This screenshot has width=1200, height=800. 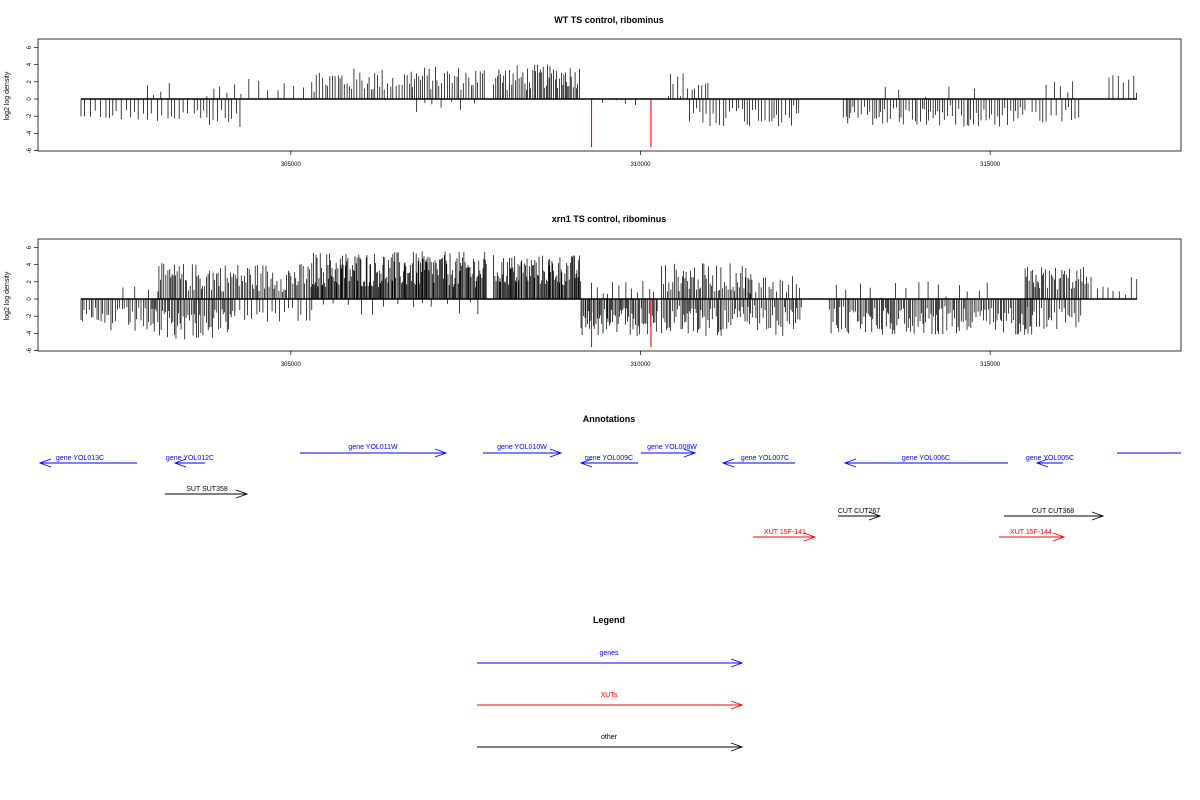 What do you see at coordinates (610, 743) in the screenshot?
I see `legend-item: other` at bounding box center [610, 743].